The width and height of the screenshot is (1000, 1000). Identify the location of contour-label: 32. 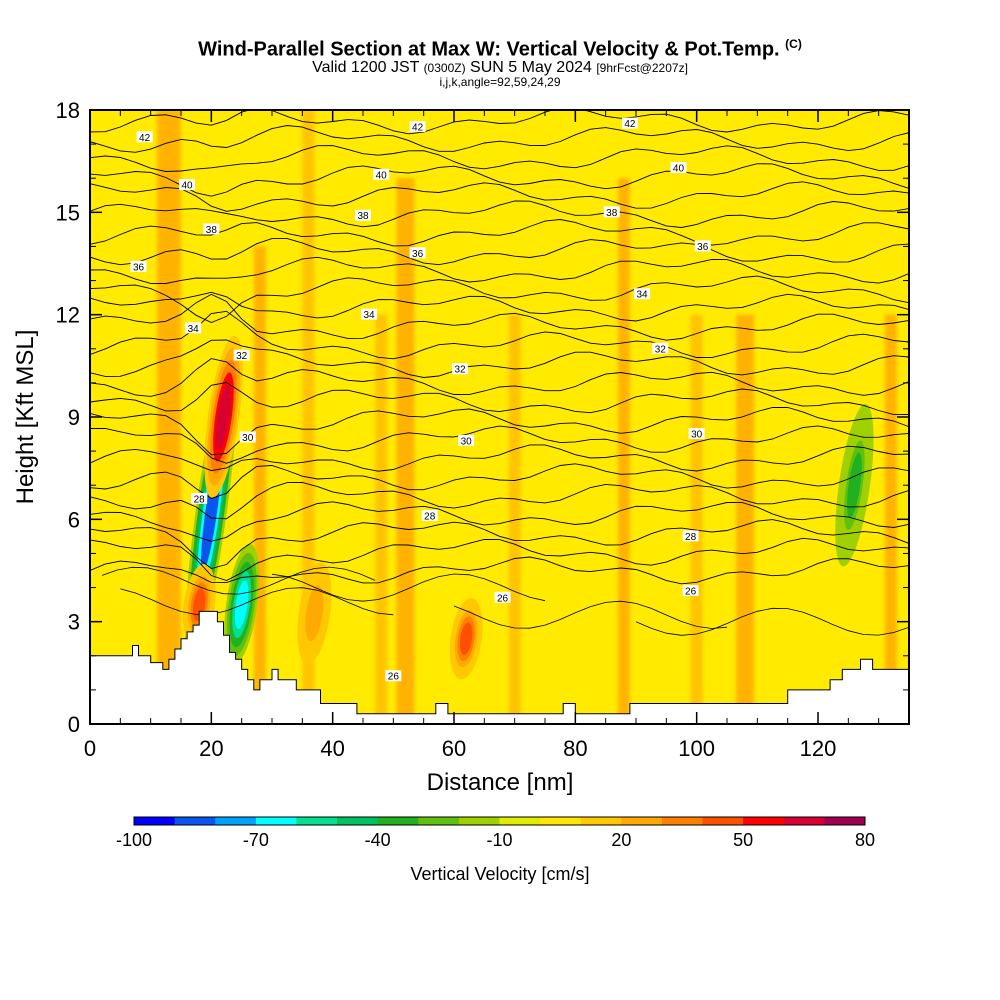
(660, 348).